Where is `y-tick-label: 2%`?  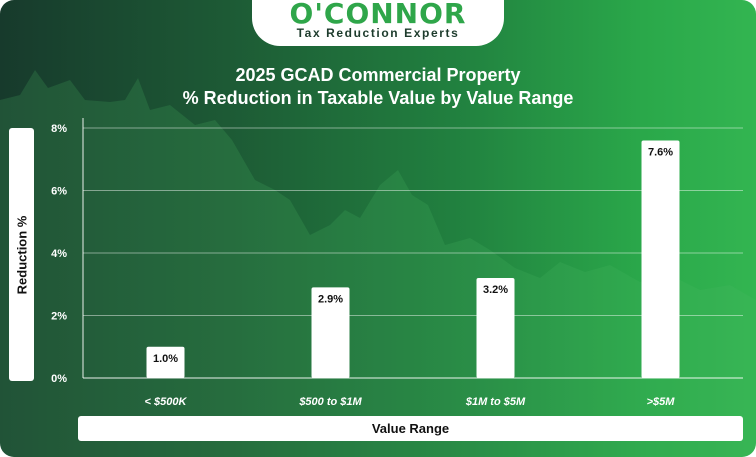 y-tick-label: 2% is located at coordinates (59, 317).